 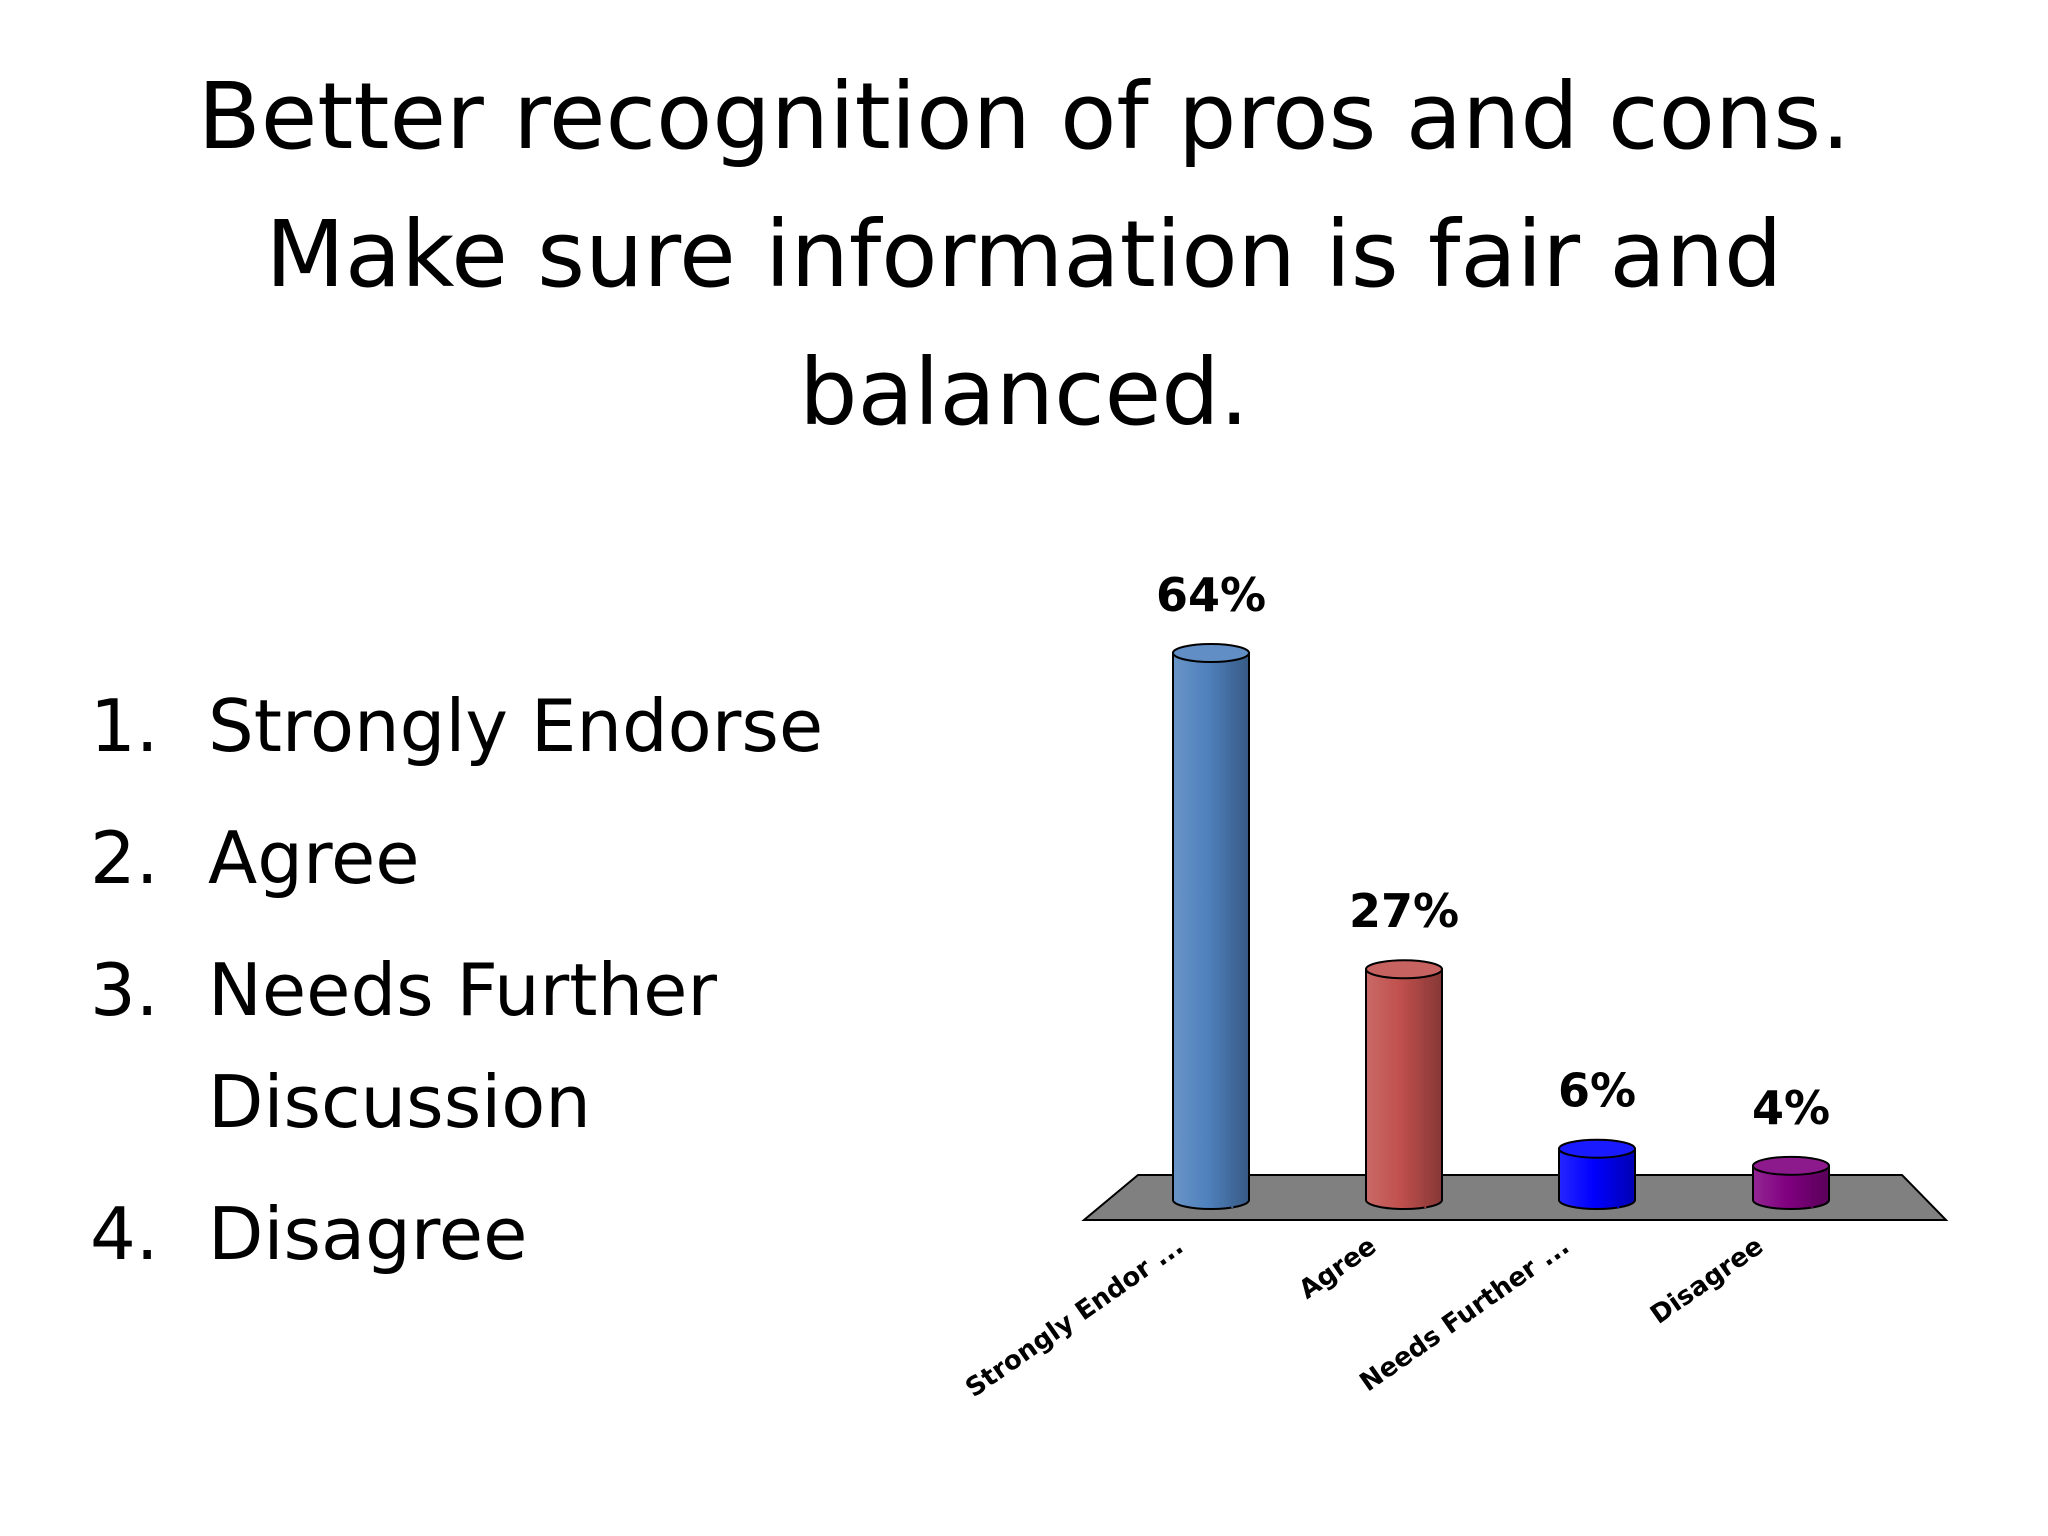 What do you see at coordinates (1024, 392) in the screenshot?
I see `title-line: balanced.` at bounding box center [1024, 392].